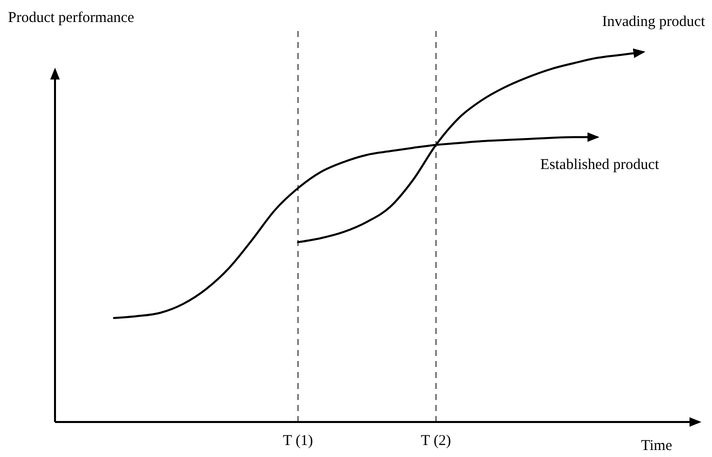  What do you see at coordinates (600, 165) in the screenshot?
I see `series-label: Established product` at bounding box center [600, 165].